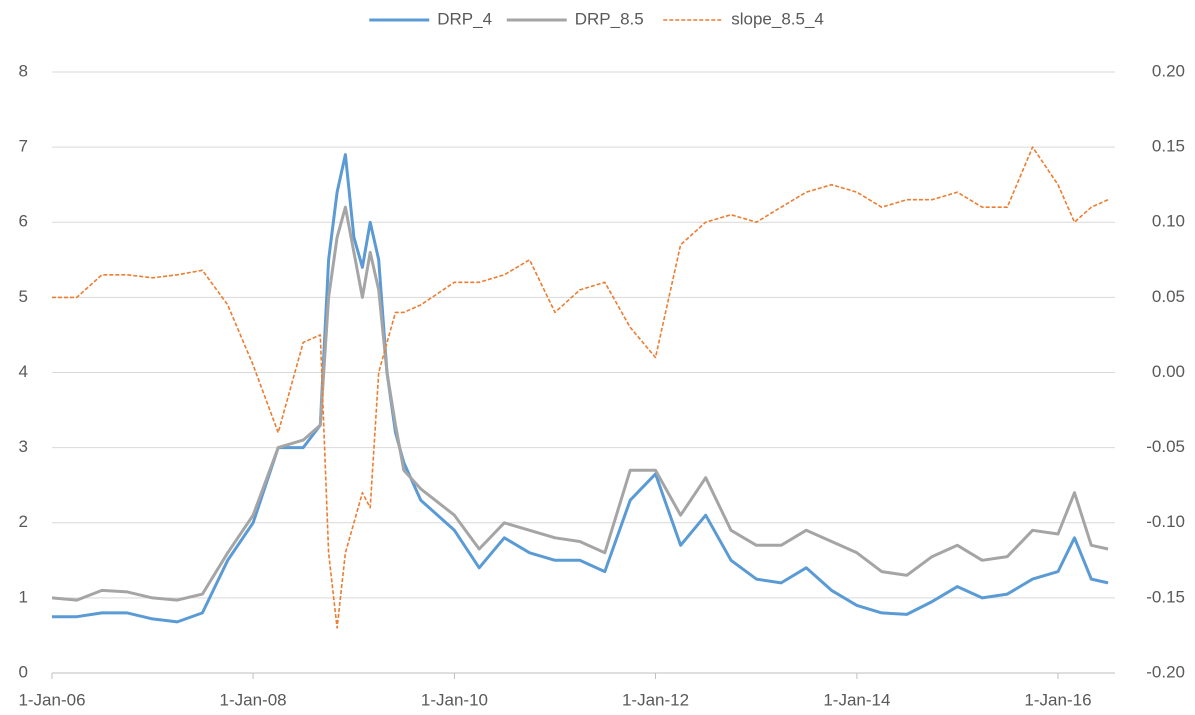 Image resolution: width=1195 pixels, height=715 pixels. I want to click on y-tick-label: 6, so click(23, 221).